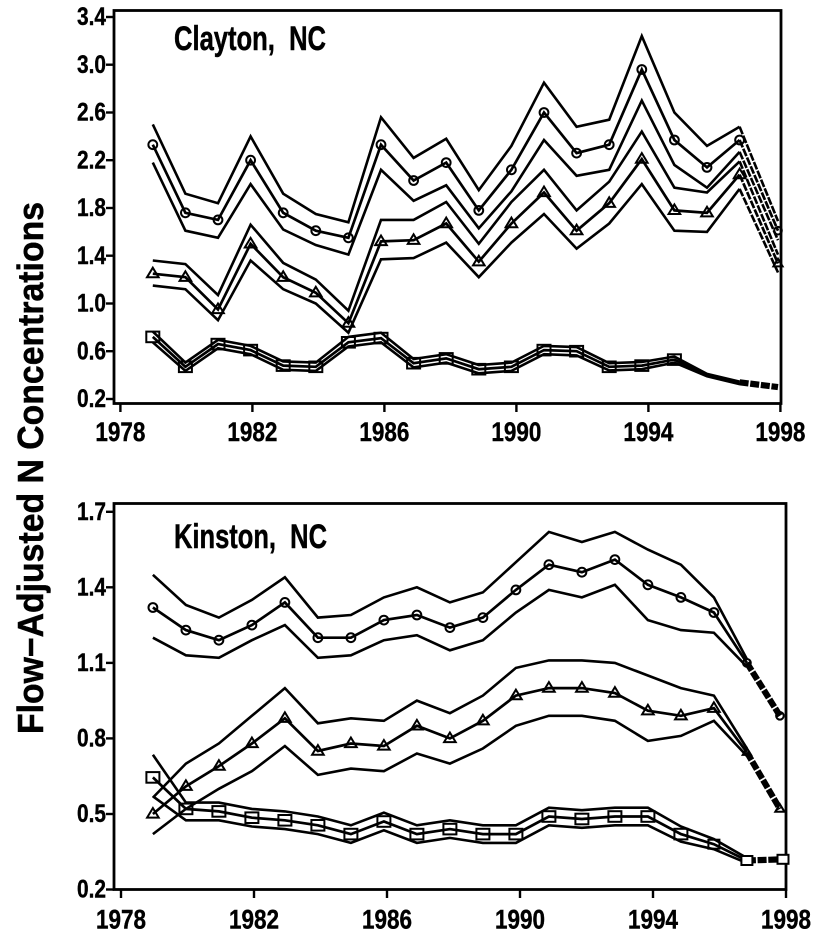 The width and height of the screenshot is (815, 944). Describe the element at coordinates (91, 17) in the screenshot. I see `svg-text: 3.4` at that location.